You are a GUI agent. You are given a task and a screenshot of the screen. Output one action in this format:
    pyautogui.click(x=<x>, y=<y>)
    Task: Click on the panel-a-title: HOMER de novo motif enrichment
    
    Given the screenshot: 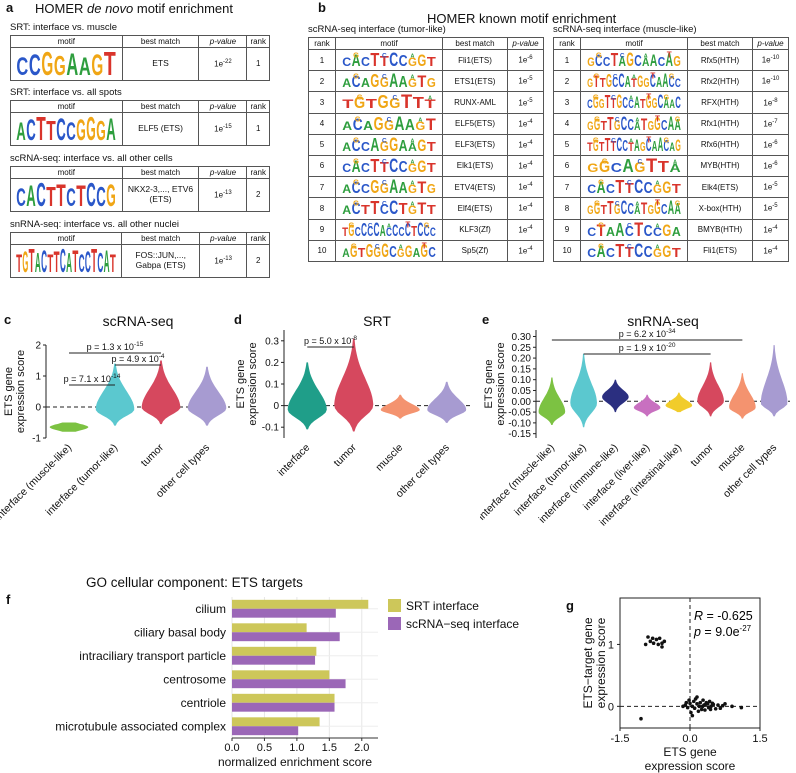 What is the action you would take?
    pyautogui.click(x=134, y=8)
    